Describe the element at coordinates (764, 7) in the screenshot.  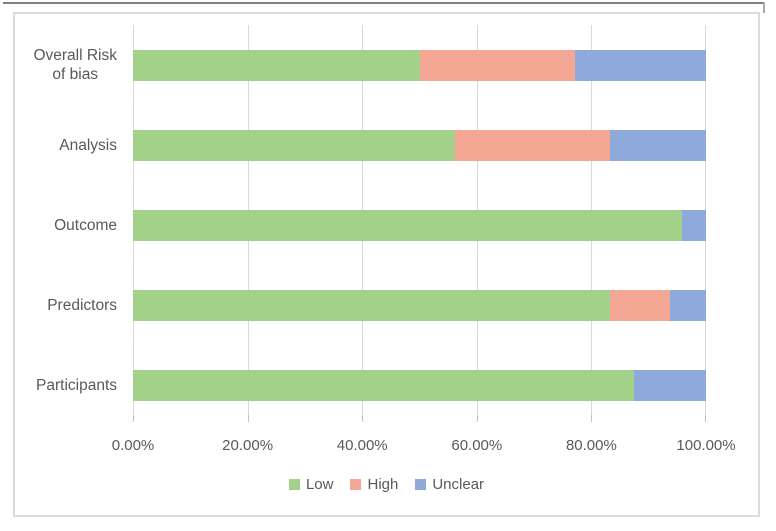
I see `window-corner-border` at that location.